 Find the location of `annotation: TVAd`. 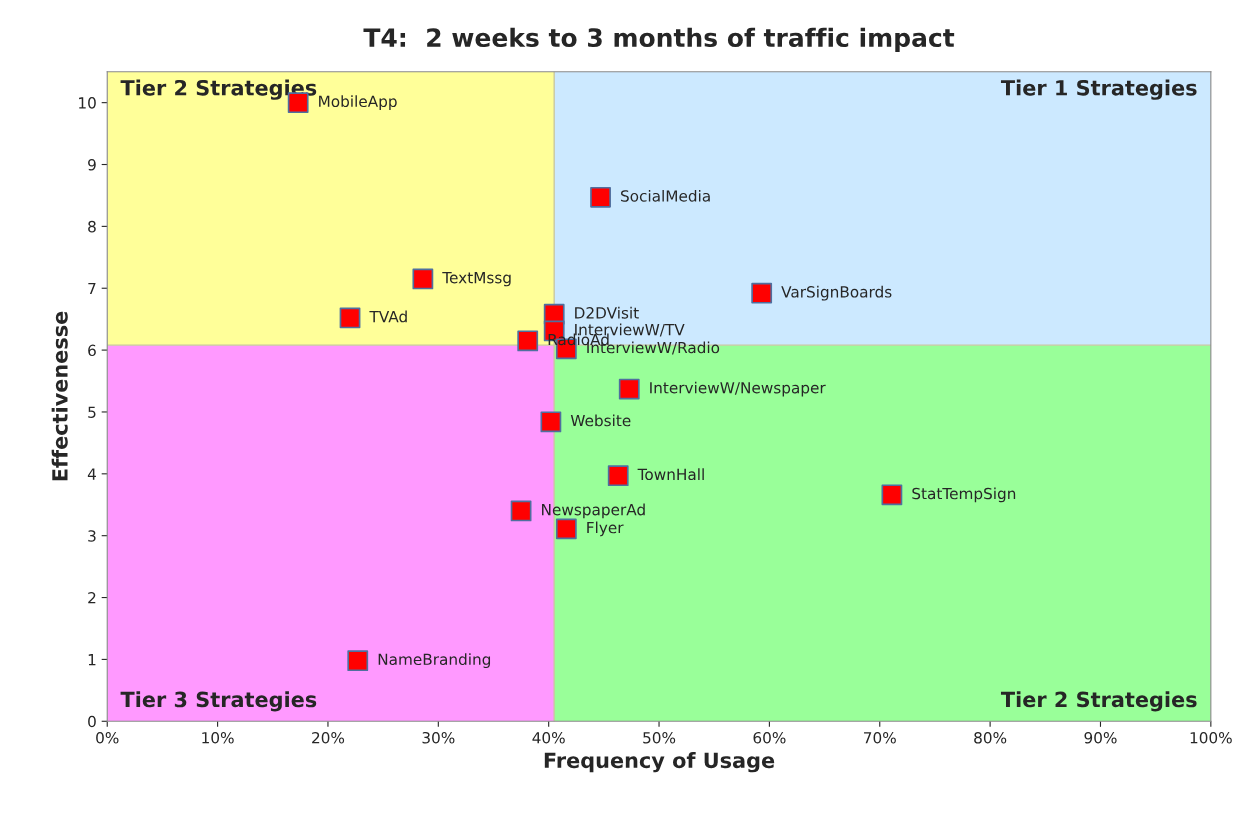

annotation: TVAd is located at coordinates (388, 316).